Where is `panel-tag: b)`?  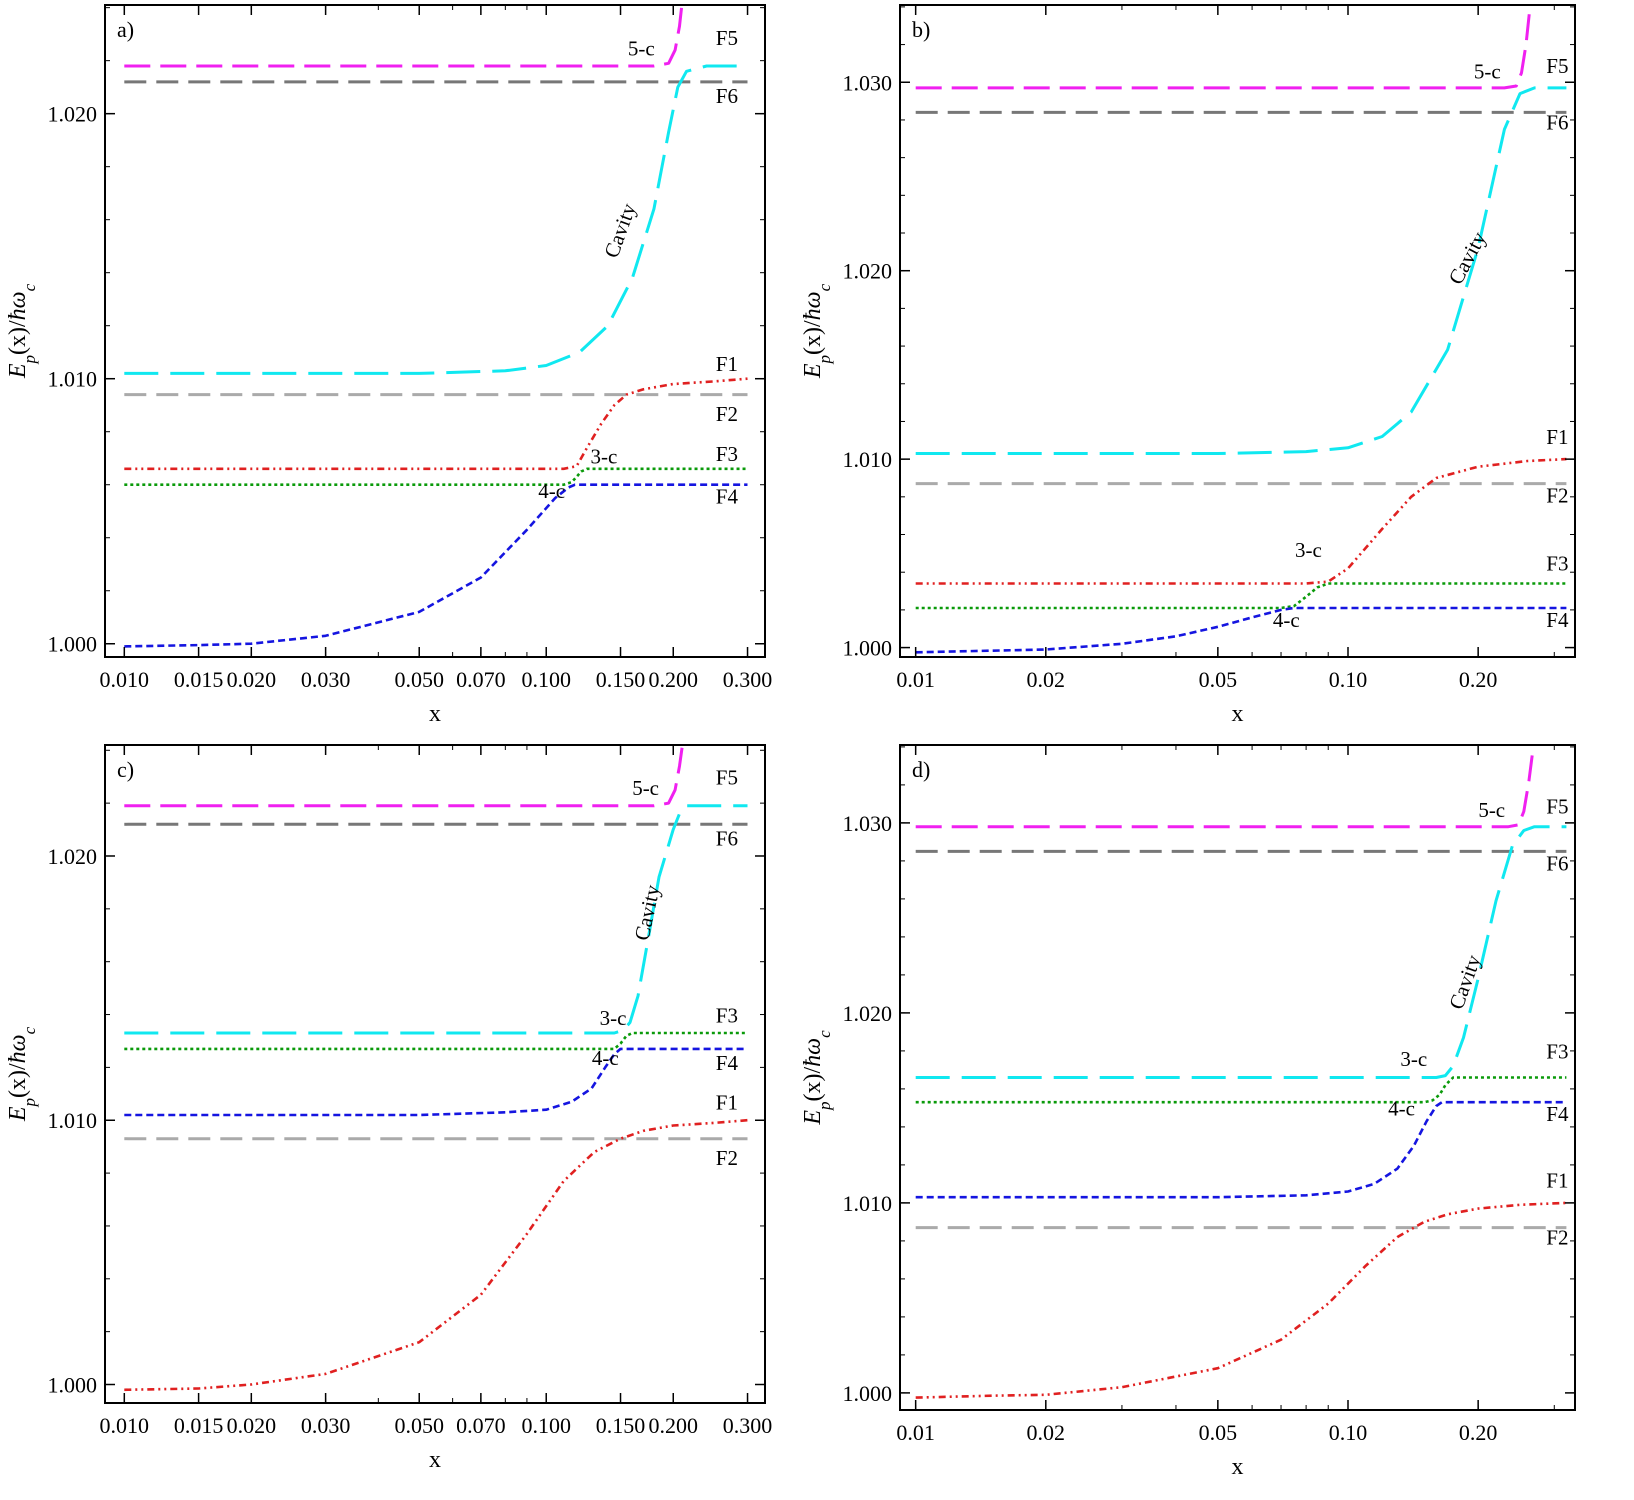
panel-tag: b) is located at coordinates (921, 29).